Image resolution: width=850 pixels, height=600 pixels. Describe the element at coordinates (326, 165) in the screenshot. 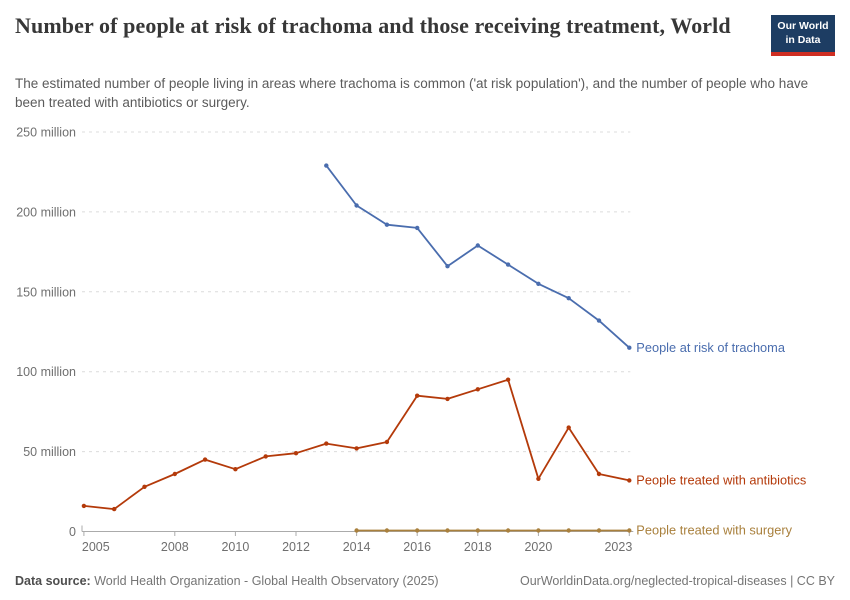

I see `point-people-at-risk-of-trachoma-2013` at that location.